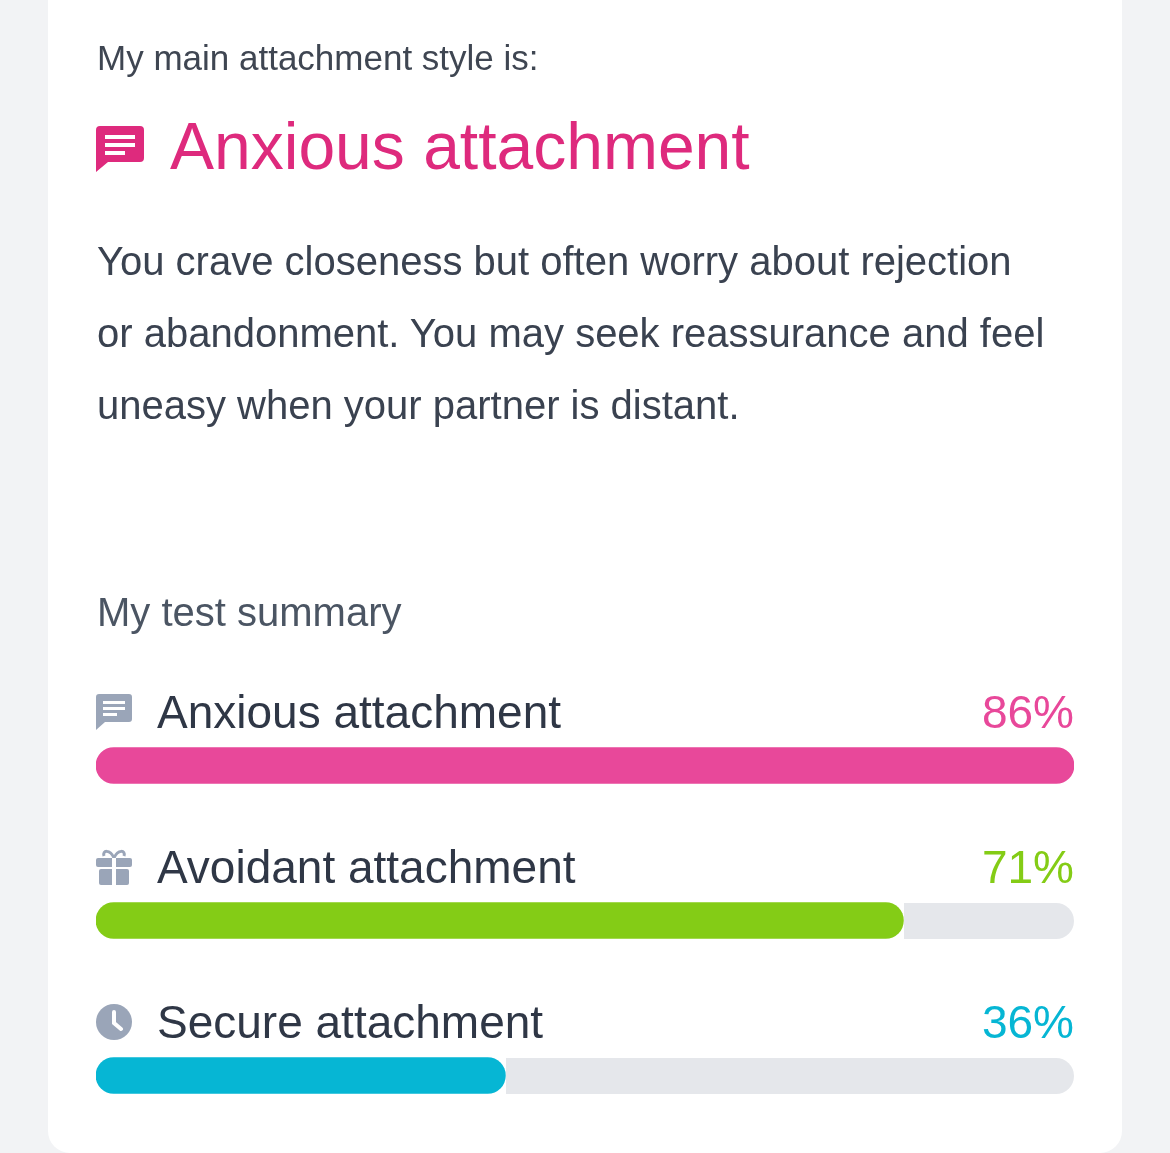 This screenshot has width=1170, height=1153. Describe the element at coordinates (359, 711) in the screenshot. I see `y-tick-label: Anxious attachment` at that location.